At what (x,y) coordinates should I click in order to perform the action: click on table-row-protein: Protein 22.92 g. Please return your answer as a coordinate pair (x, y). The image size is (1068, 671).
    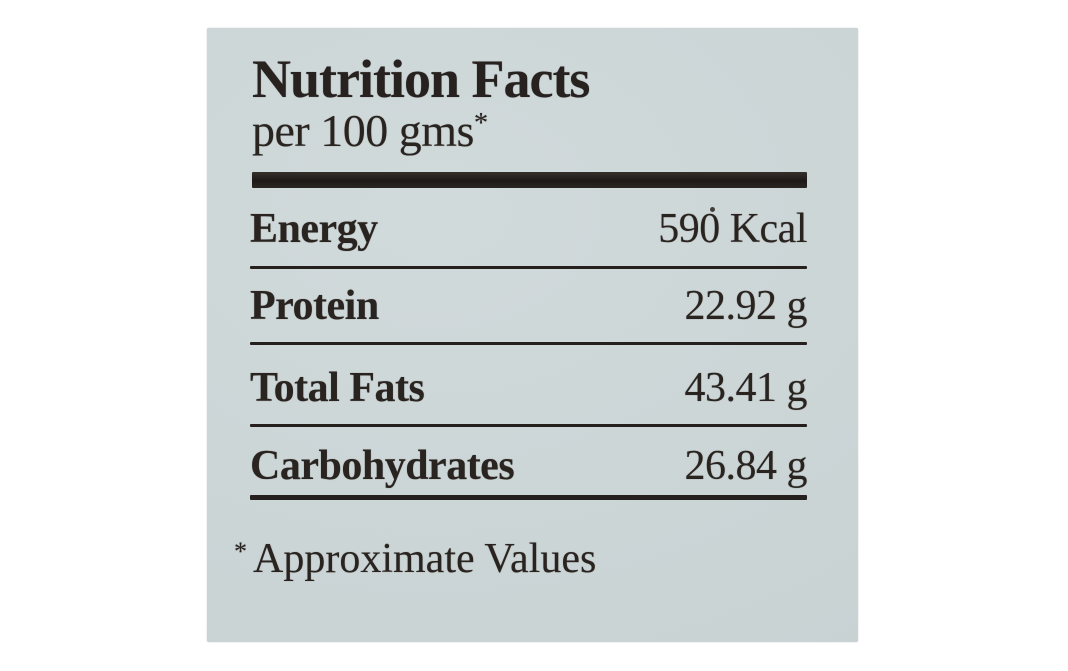
    Looking at the image, I should click on (528, 306).